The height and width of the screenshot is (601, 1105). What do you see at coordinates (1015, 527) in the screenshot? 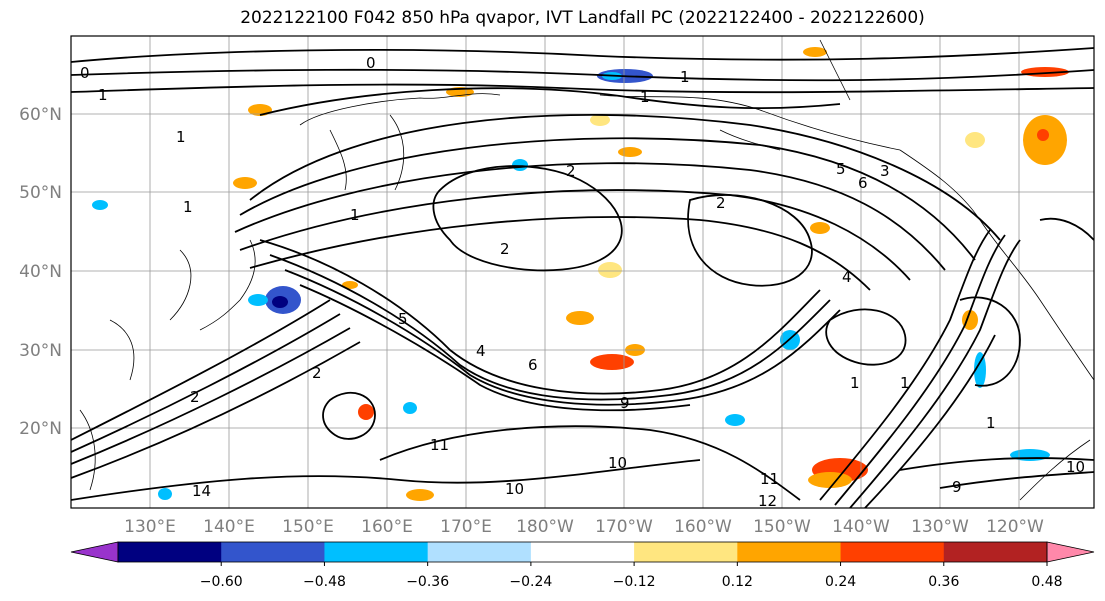
I see `lon-label: 120°W` at bounding box center [1015, 527].